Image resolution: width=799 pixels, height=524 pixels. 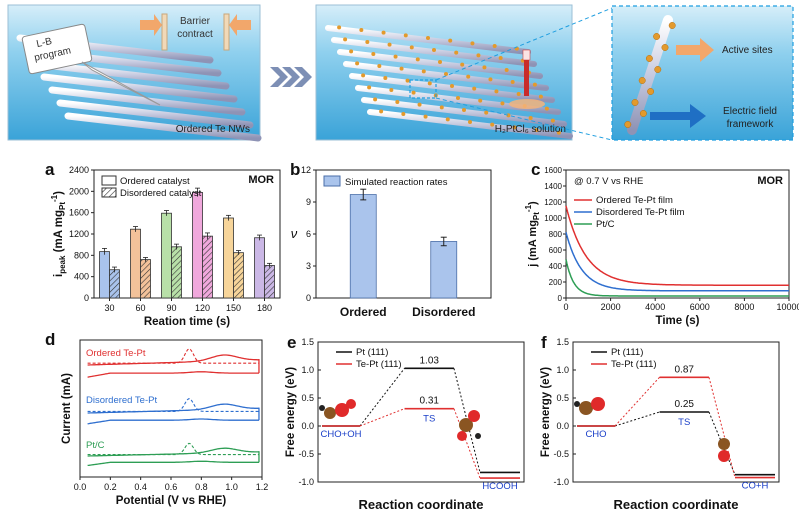 I want to click on barrier-left, so click(x=164, y=32).